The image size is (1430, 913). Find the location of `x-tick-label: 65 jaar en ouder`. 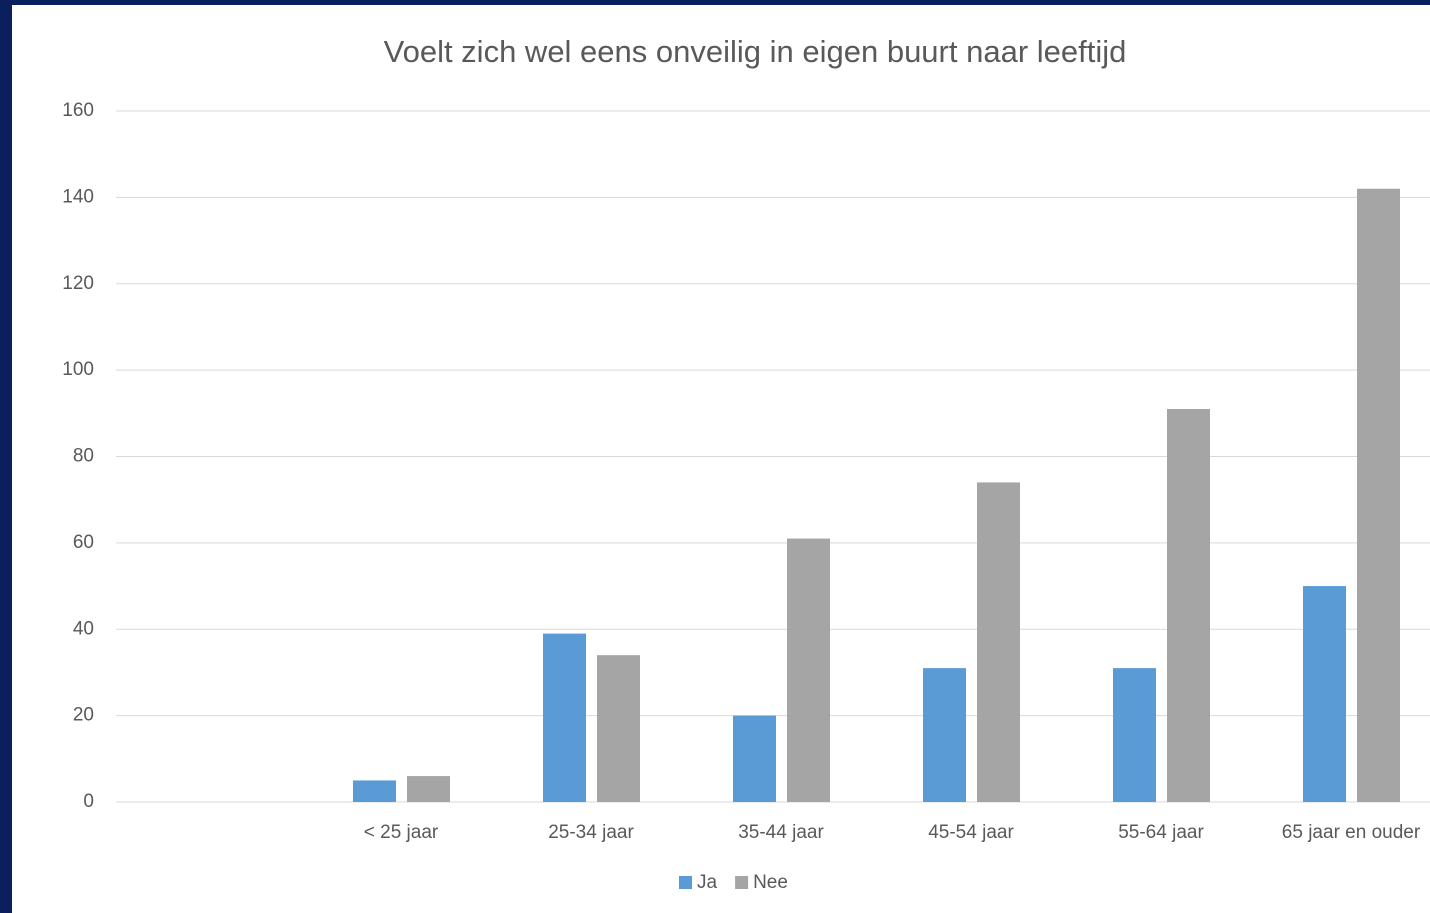

x-tick-label: 65 jaar en ouder is located at coordinates (1351, 832).